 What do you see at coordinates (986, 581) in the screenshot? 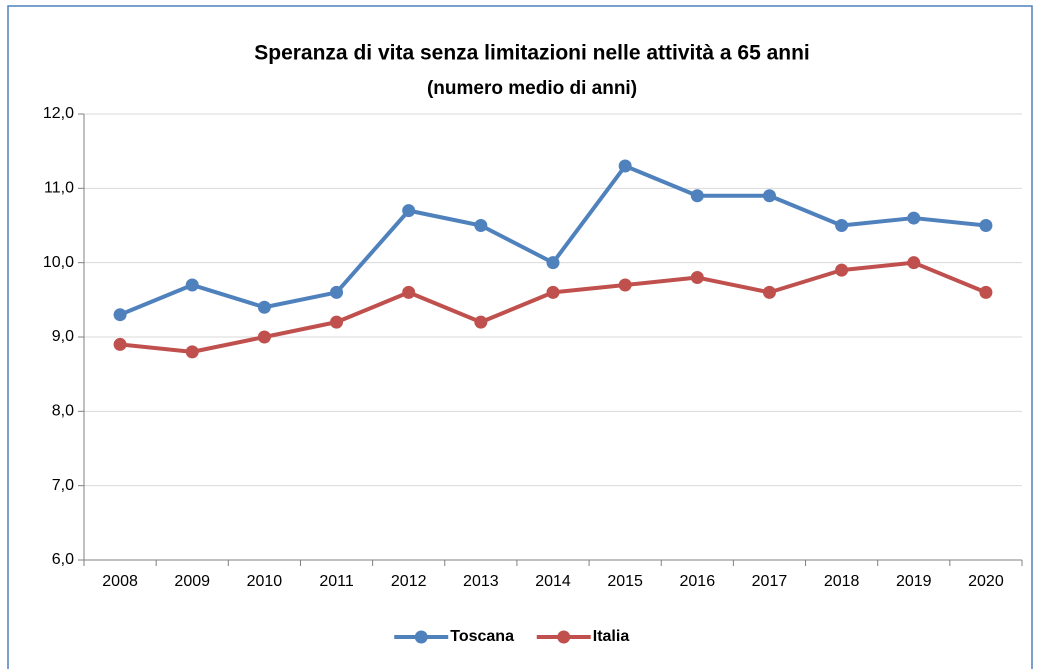
I see `x-tick-label: 2020` at bounding box center [986, 581].